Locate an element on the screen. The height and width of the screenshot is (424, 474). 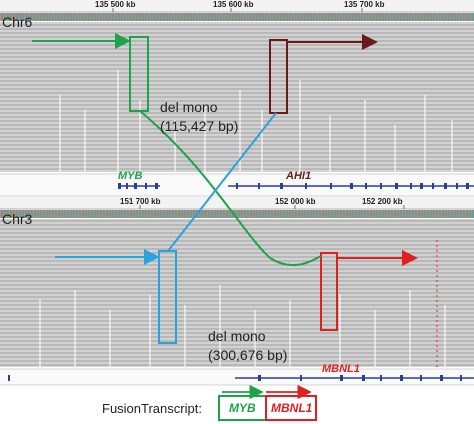
top-deletion-label: del mono (115,427 bp) is located at coordinates (199, 117).